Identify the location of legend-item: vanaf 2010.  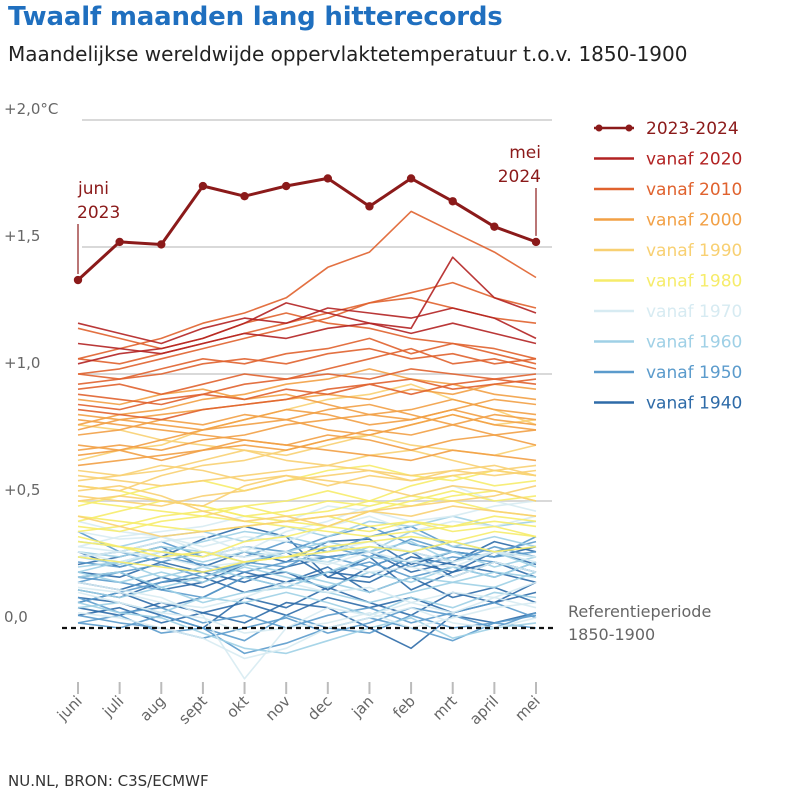
(668, 190).